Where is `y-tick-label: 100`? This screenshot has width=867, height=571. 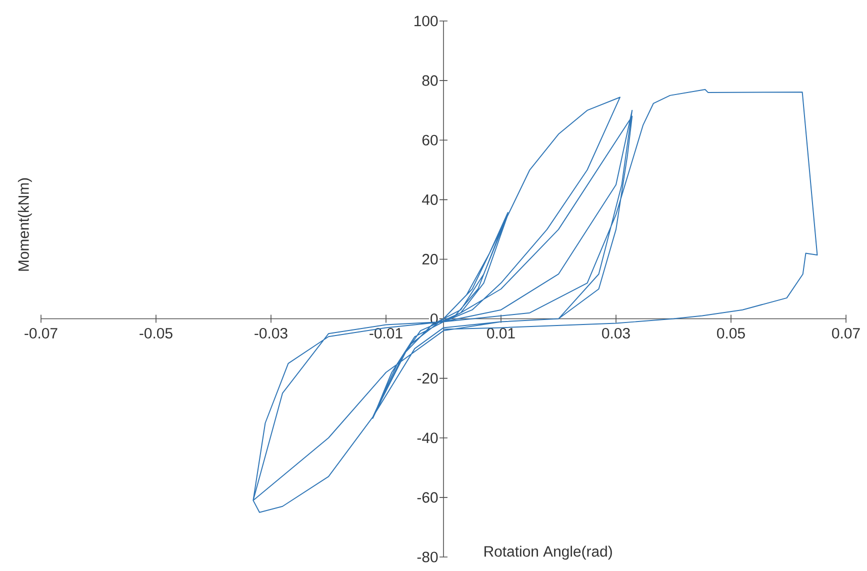
y-tick-label: 100 is located at coordinates (426, 21).